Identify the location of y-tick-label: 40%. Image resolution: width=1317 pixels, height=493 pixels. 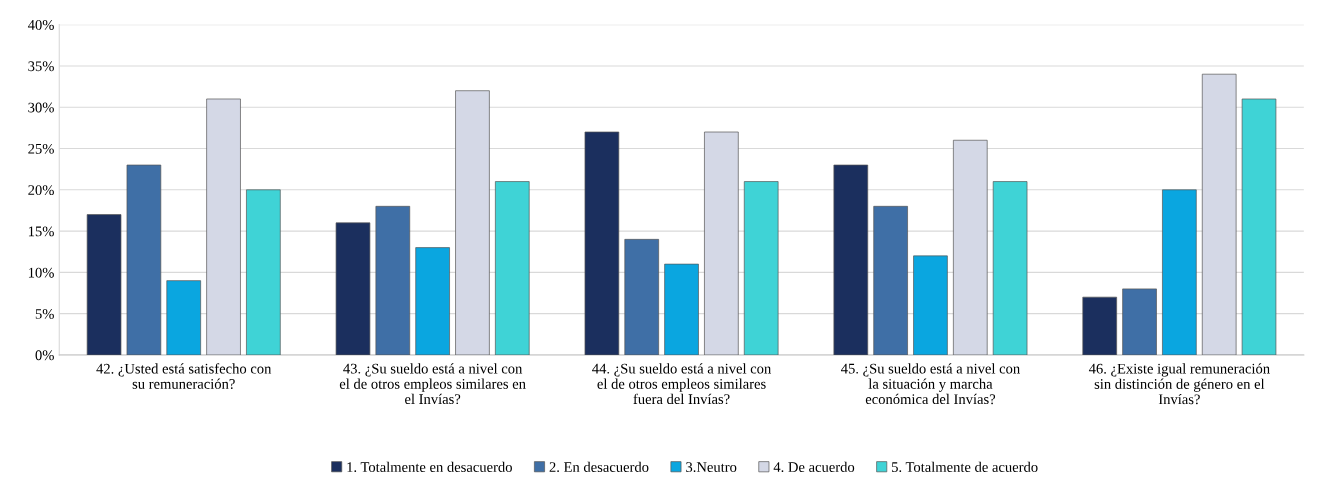
(40, 25).